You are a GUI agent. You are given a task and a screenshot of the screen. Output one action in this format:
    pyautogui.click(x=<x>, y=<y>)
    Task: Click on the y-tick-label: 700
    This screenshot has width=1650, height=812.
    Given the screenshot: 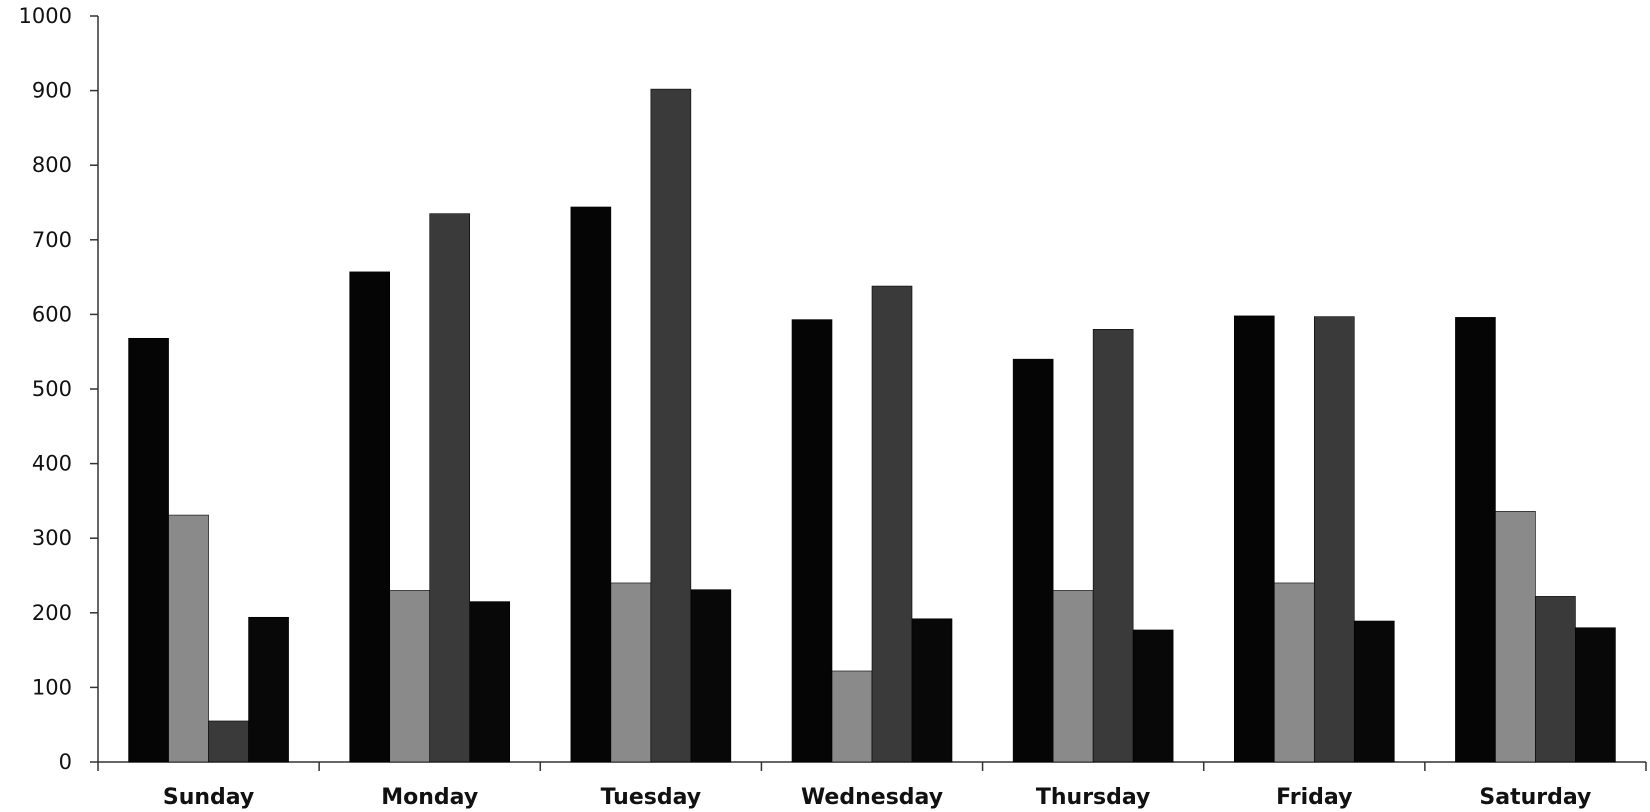 What is the action you would take?
    pyautogui.click(x=52, y=240)
    